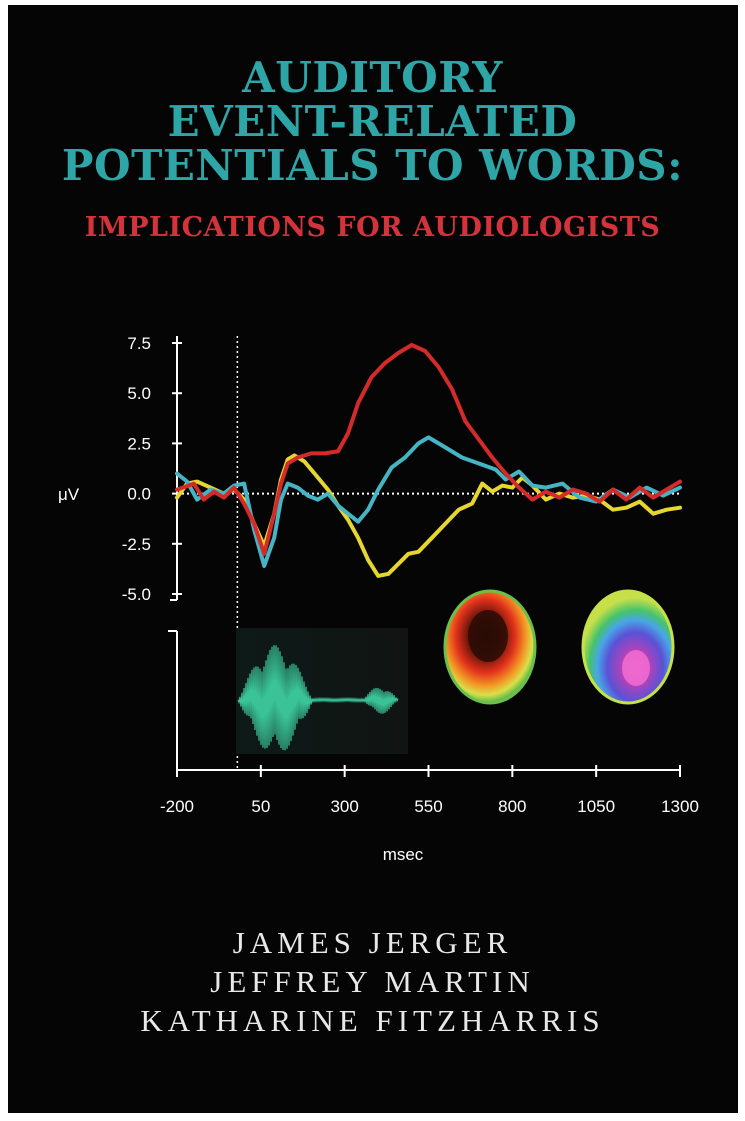 The image size is (745, 1121). I want to click on x-tick-label: 50, so click(260, 806).